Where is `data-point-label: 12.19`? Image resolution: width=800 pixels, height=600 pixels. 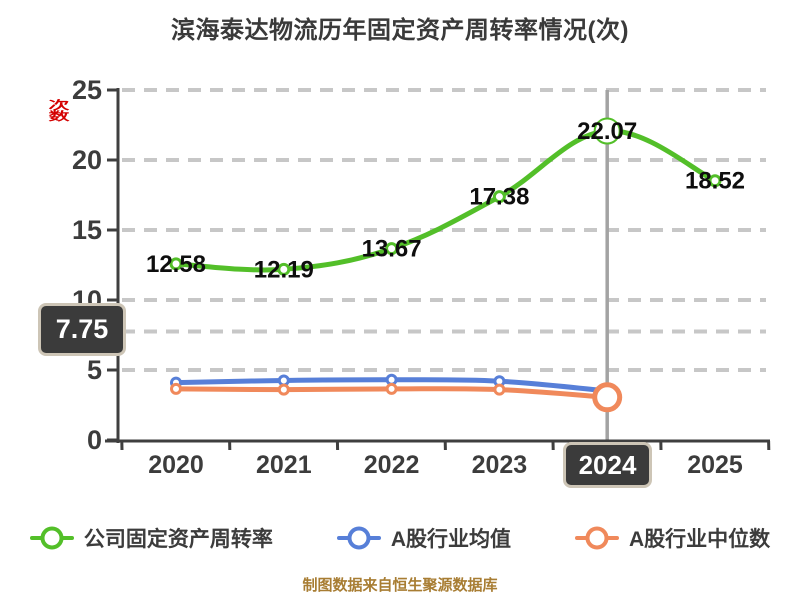 data-point-label: 12.19 is located at coordinates (284, 269).